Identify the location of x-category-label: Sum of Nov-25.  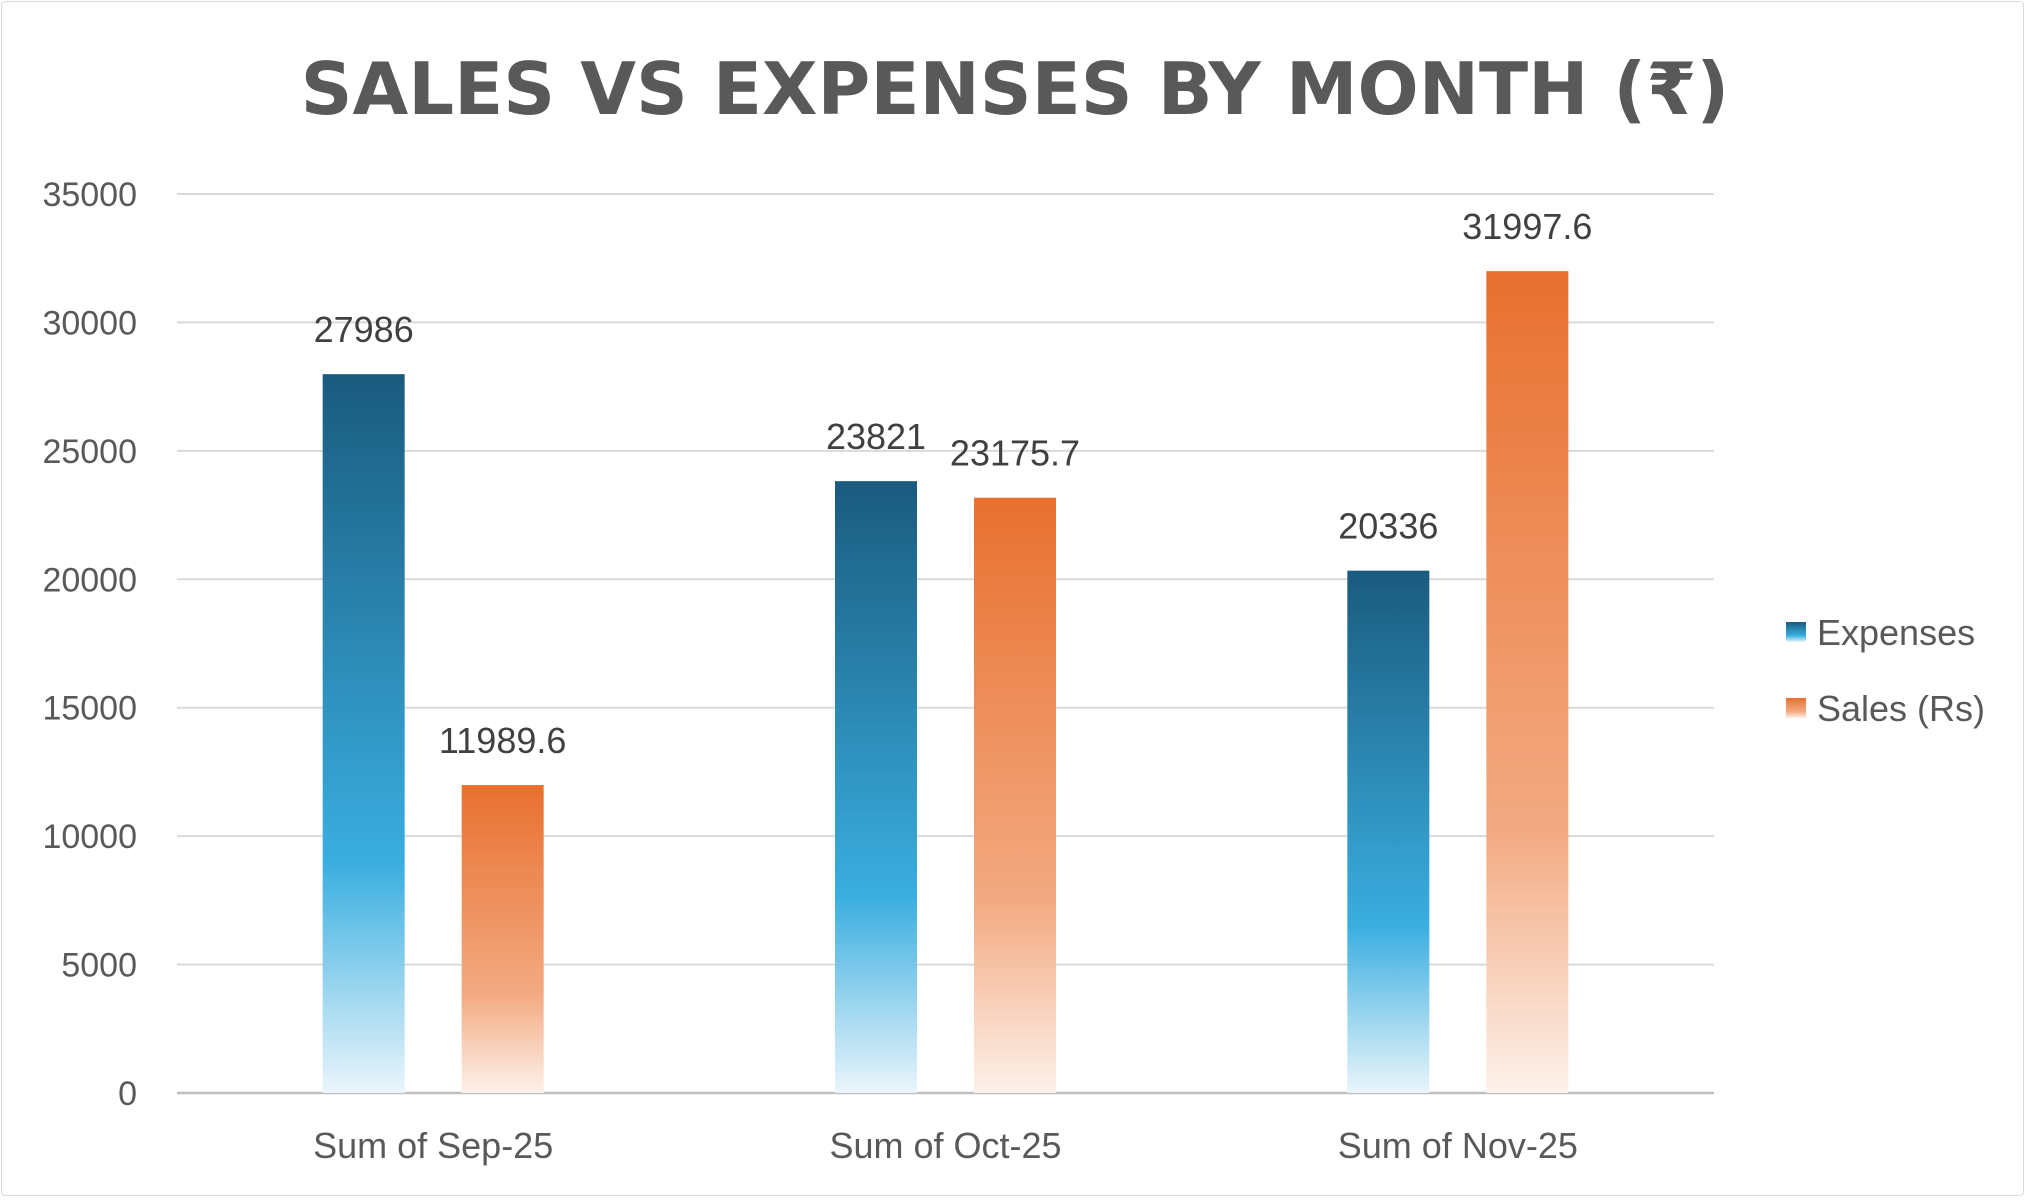
(1458, 1145).